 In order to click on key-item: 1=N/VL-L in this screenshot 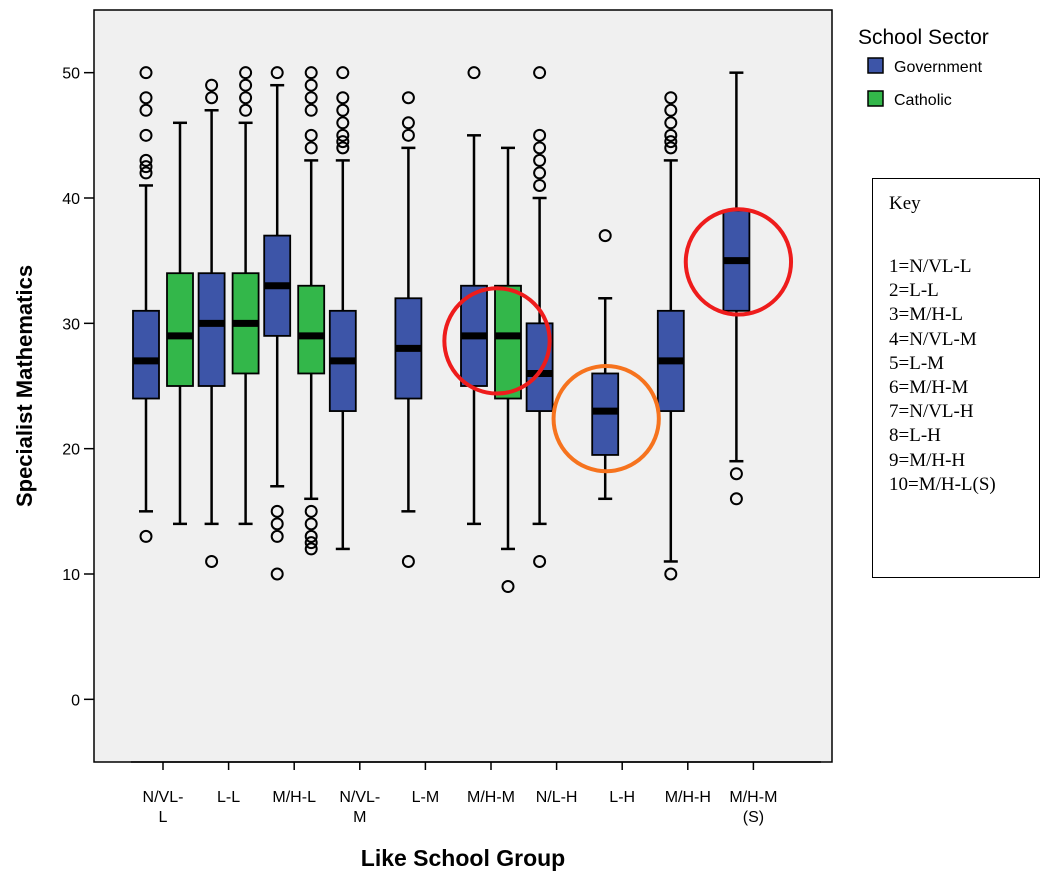, I will do `click(930, 266)`.